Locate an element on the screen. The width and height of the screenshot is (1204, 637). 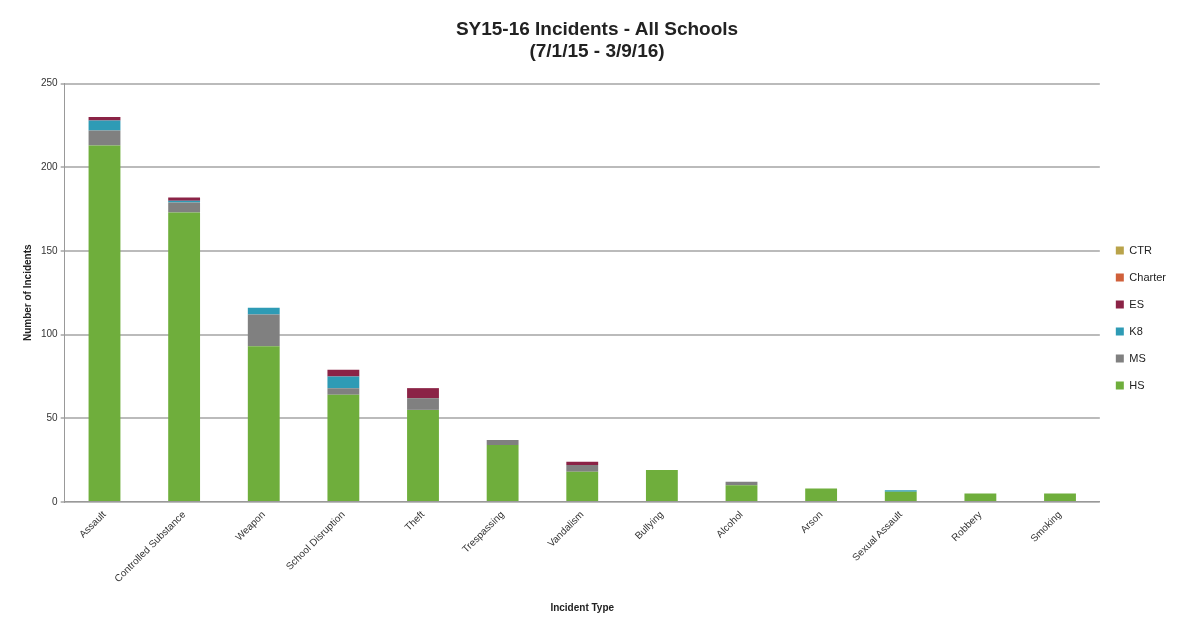
y-axis-title: Number of Incidents is located at coordinates (27, 292).